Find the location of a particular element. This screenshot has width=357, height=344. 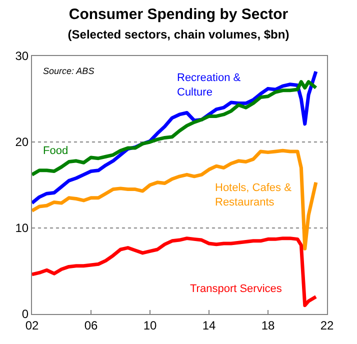

chart-title: Consumer Spending by Sector is located at coordinates (178, 14).